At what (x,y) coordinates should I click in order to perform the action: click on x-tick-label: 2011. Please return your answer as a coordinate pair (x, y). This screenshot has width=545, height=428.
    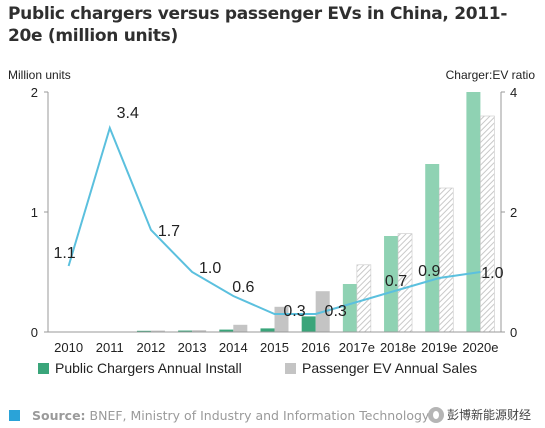
    Looking at the image, I should click on (110, 347).